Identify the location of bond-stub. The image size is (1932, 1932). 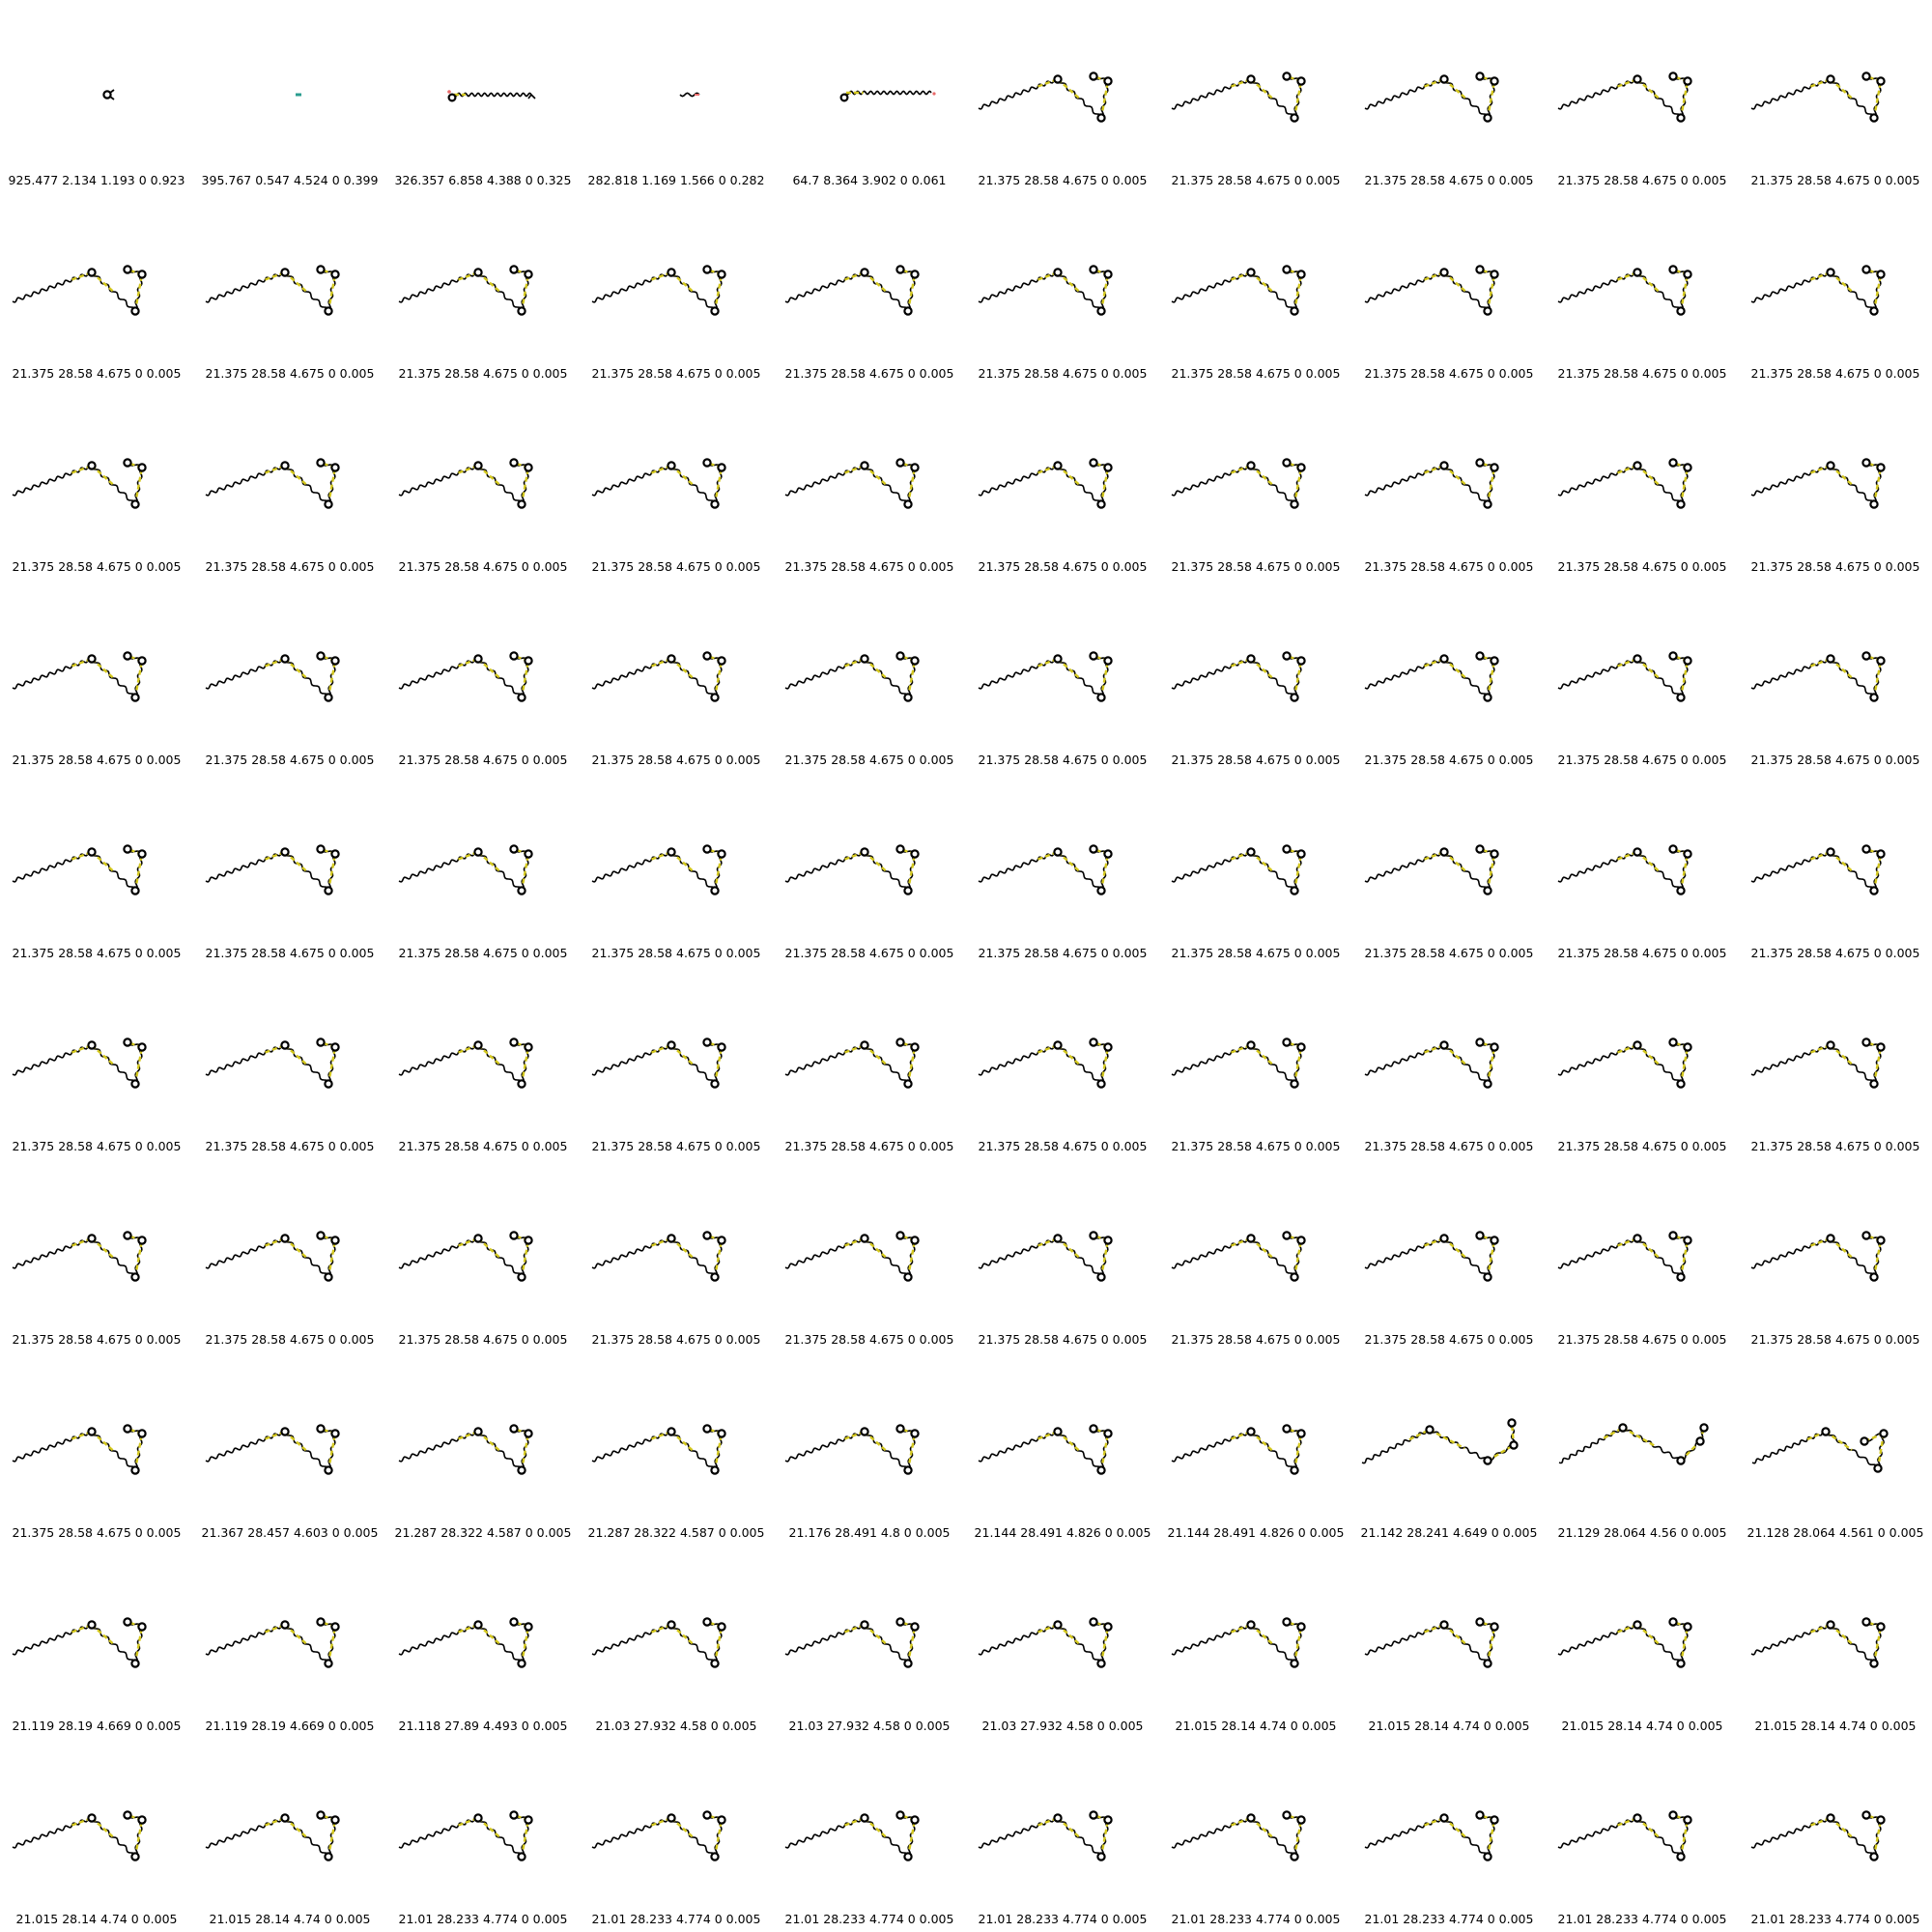
(112, 94).